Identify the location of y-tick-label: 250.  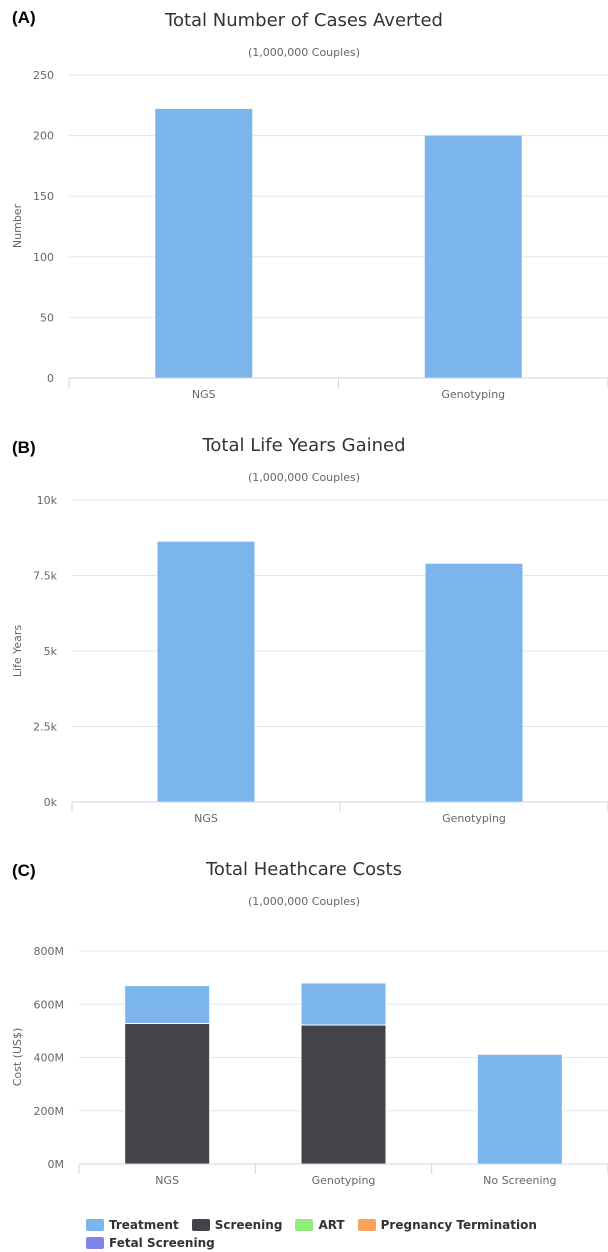
(43, 75).